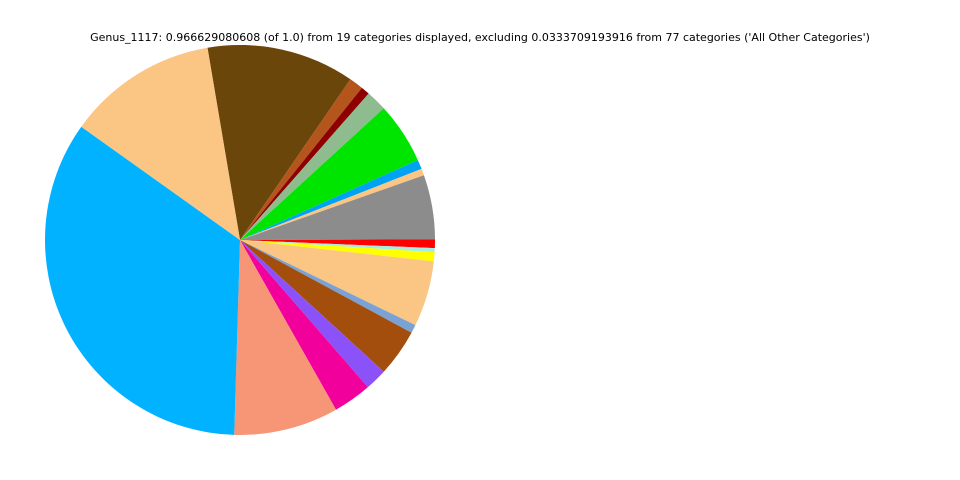  Describe the element at coordinates (160, 144) in the screenshot. I see `pie-slice-19-peach-large` at that location.